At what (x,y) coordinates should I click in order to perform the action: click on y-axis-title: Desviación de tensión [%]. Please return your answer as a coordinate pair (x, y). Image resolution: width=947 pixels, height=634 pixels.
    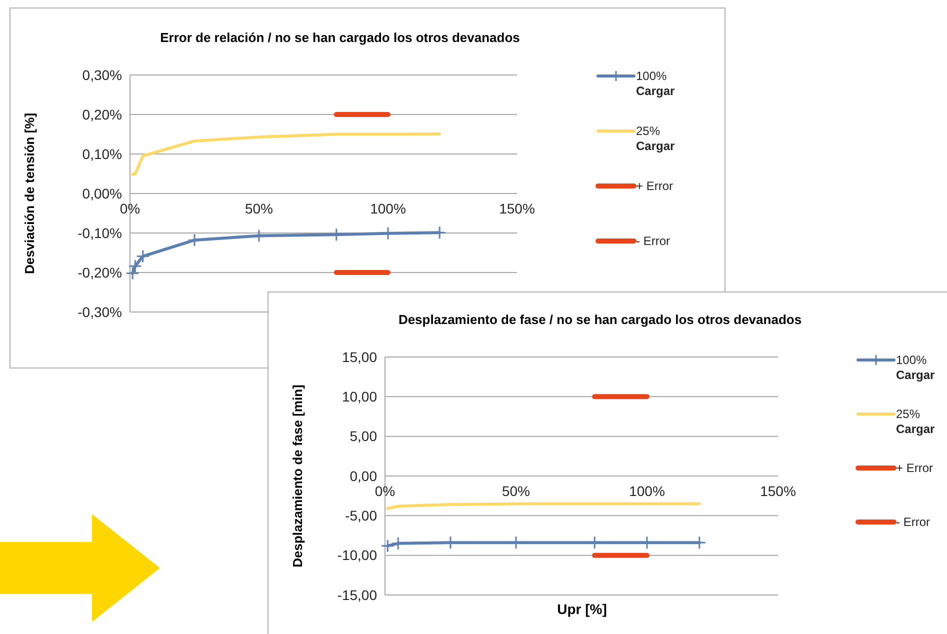
    Looking at the image, I should click on (29, 193).